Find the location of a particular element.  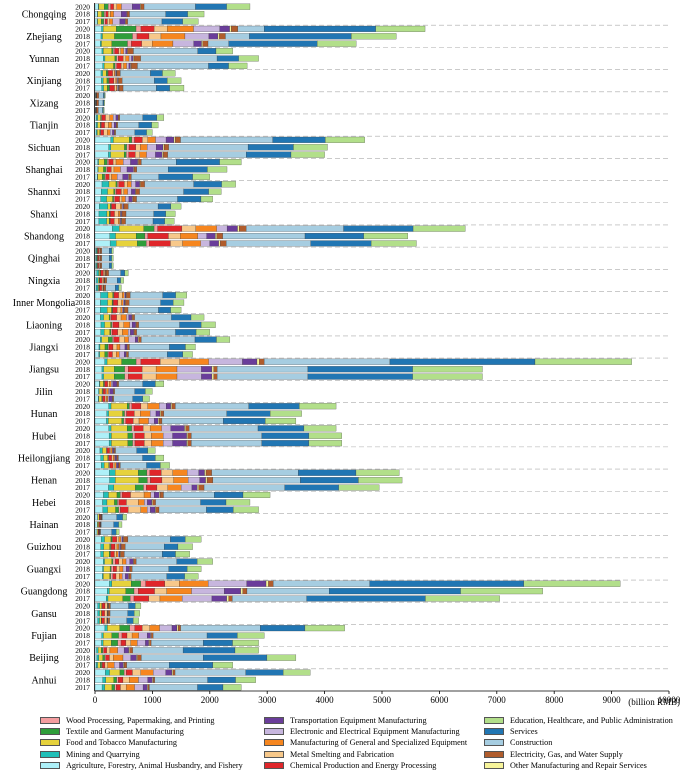

x-tick-label: 9000 is located at coordinates (612, 700).